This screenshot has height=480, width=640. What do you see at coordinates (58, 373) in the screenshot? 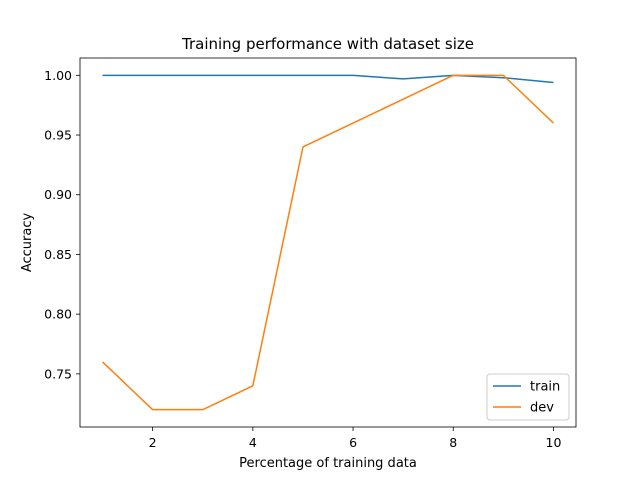
I see `y-tick-label: 0.75` at bounding box center [58, 373].